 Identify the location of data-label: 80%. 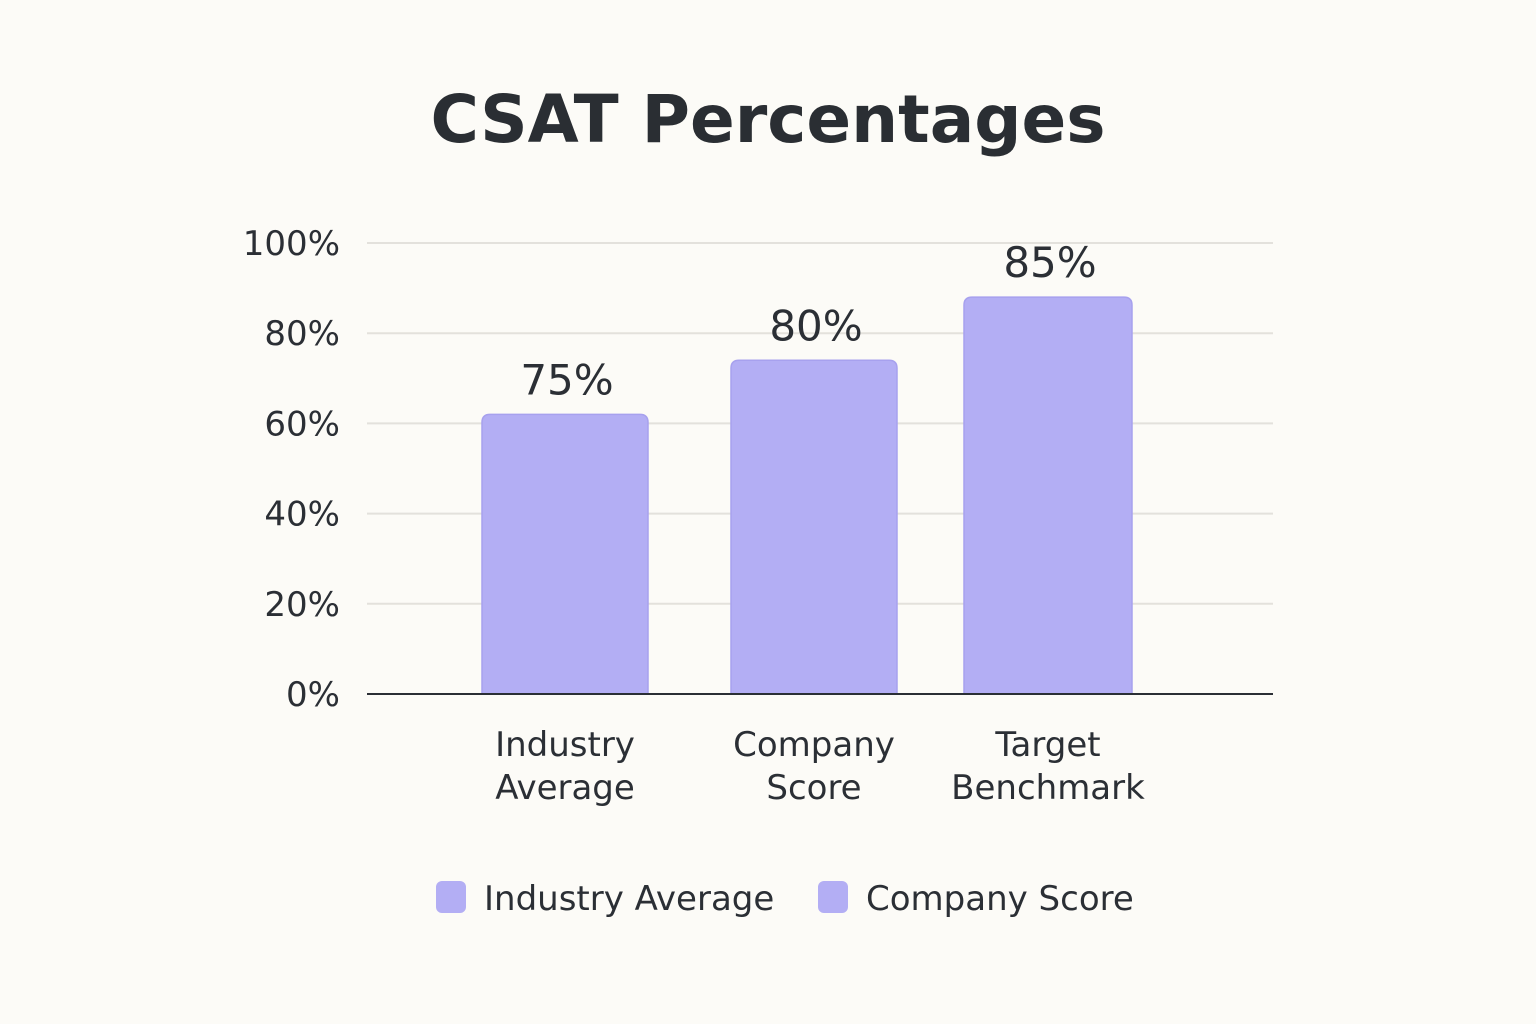
(815, 325).